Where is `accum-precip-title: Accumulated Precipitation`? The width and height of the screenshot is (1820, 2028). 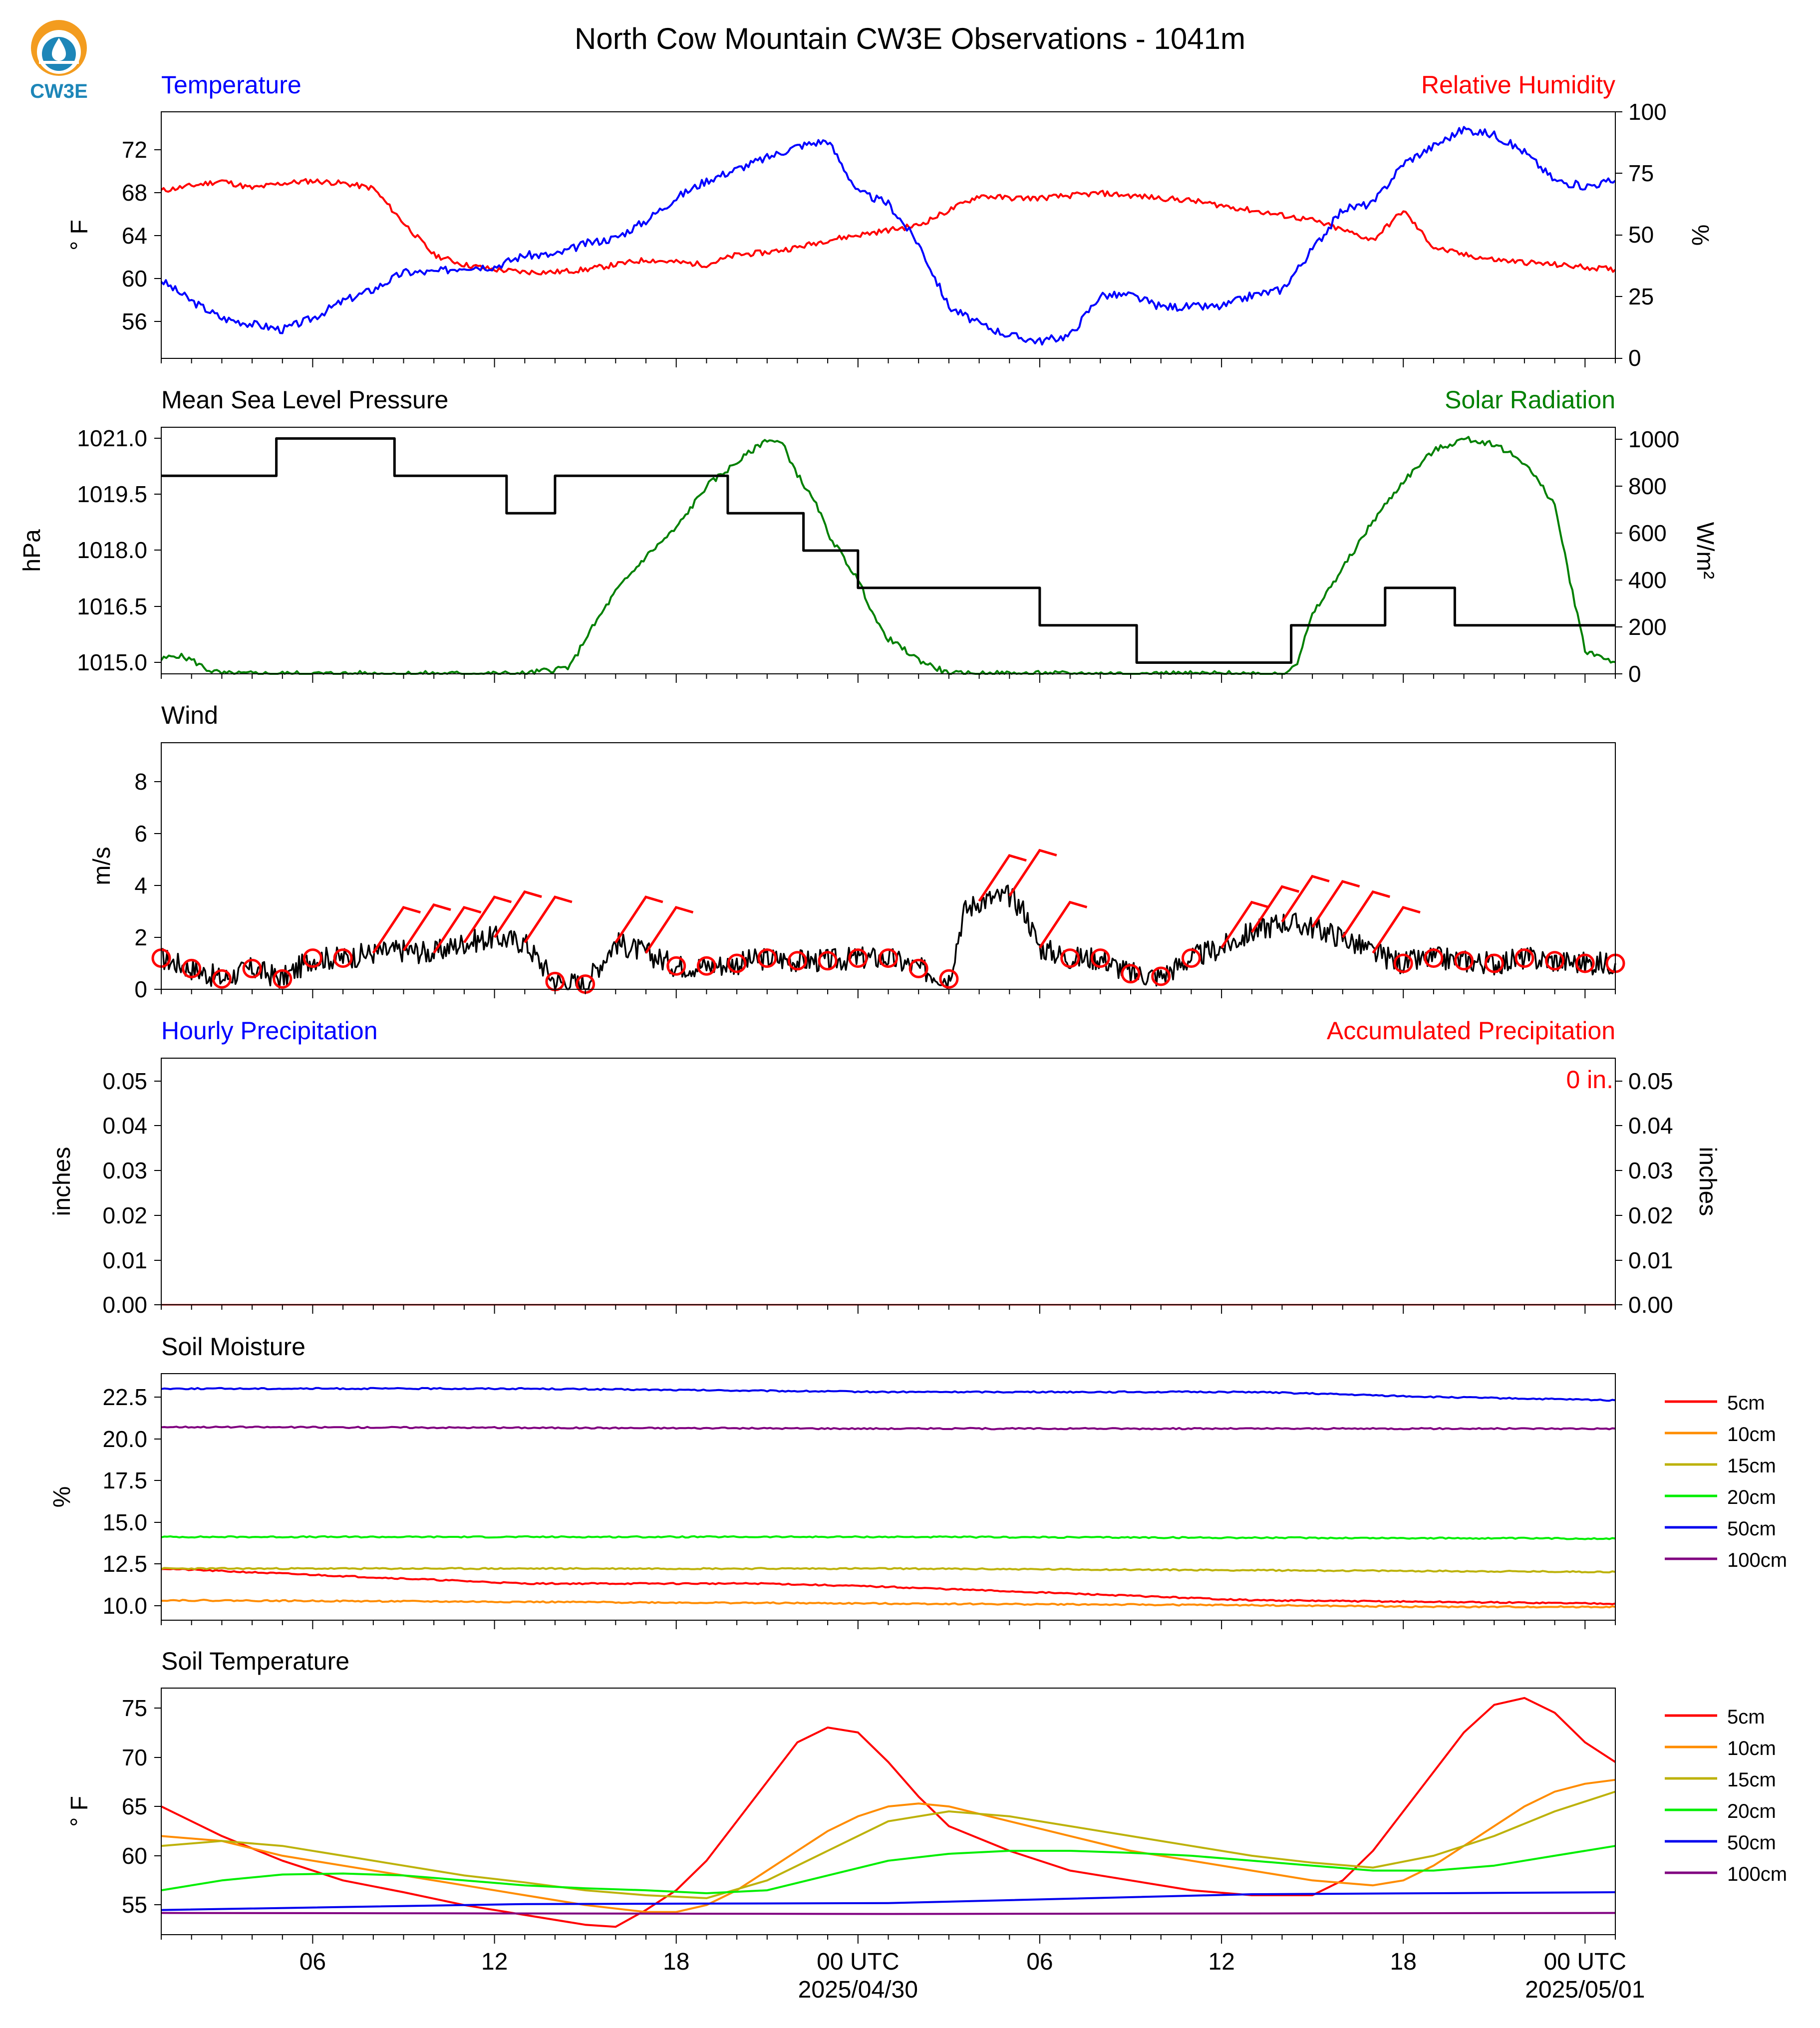
accum-precip-title: Accumulated Precipitation is located at coordinates (1471, 1031).